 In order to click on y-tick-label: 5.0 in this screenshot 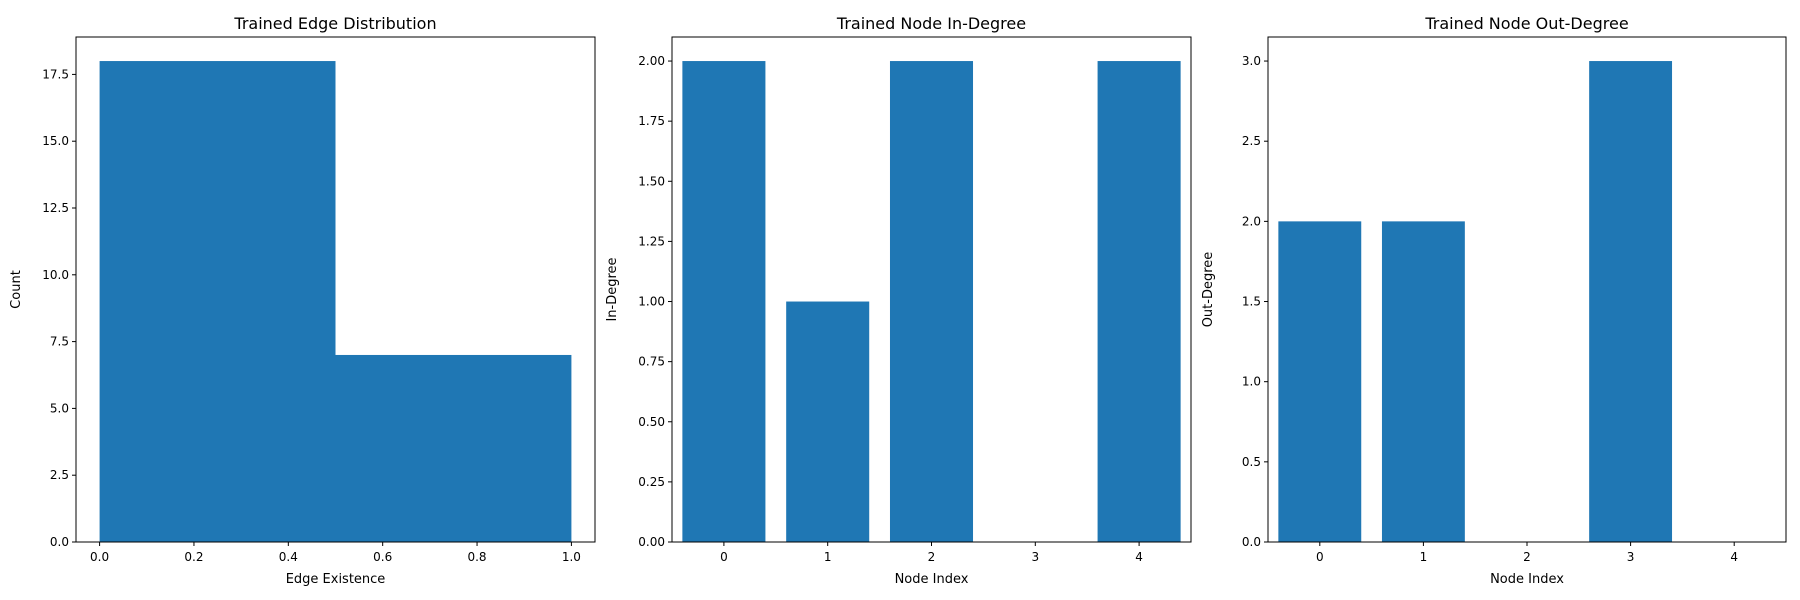, I will do `click(59, 408)`.